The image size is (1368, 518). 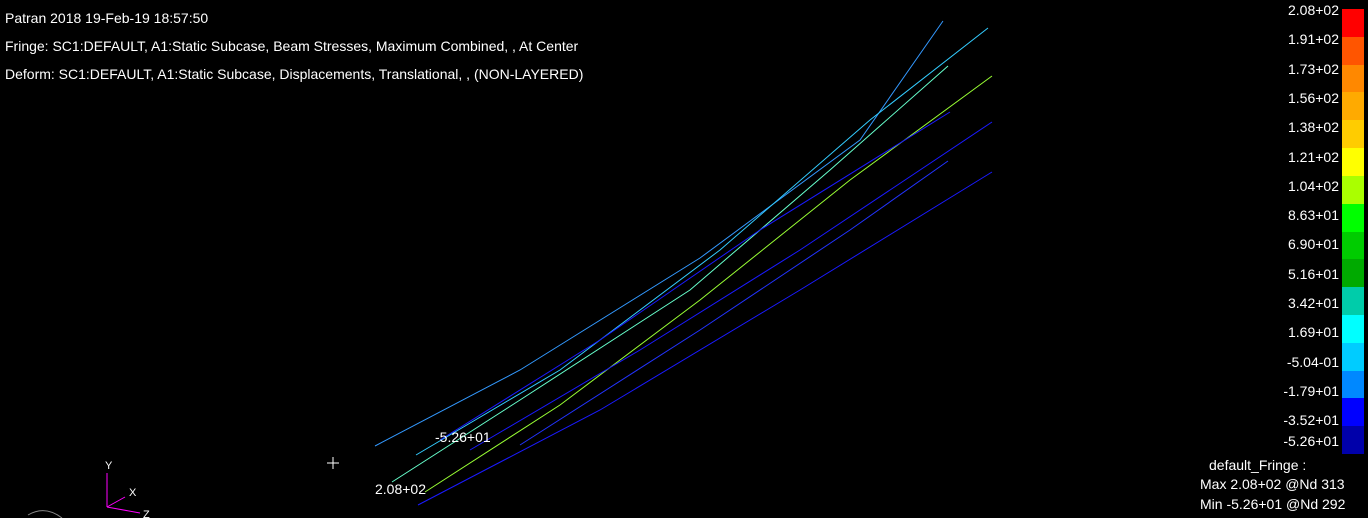 I want to click on fringe-summary-max: Max 2.08+02 @Nd 313, so click(x=1272, y=484).